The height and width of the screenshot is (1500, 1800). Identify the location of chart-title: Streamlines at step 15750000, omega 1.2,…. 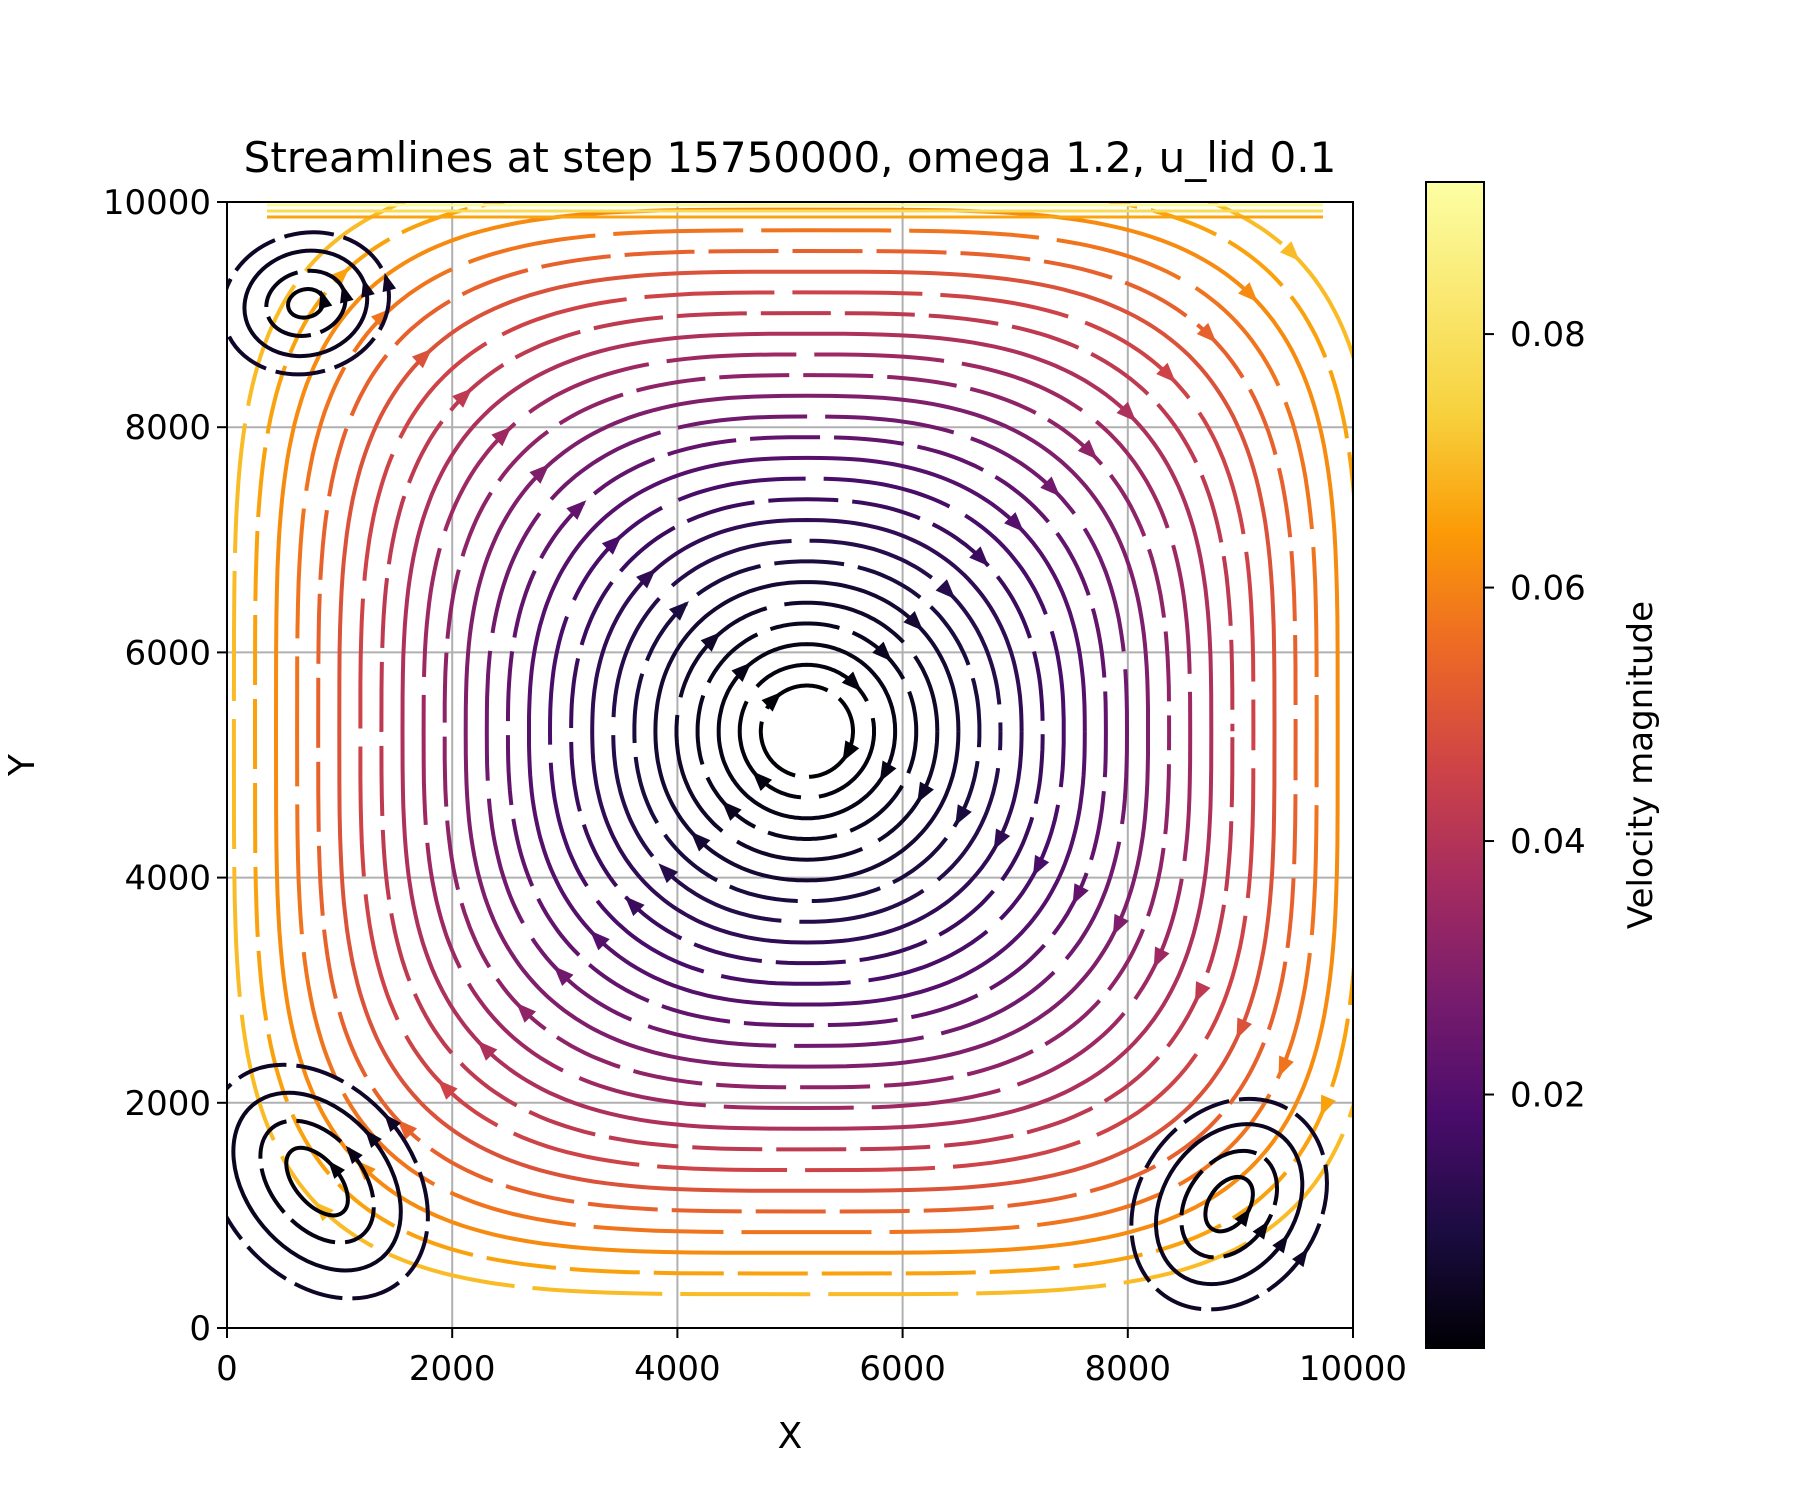
(790, 157).